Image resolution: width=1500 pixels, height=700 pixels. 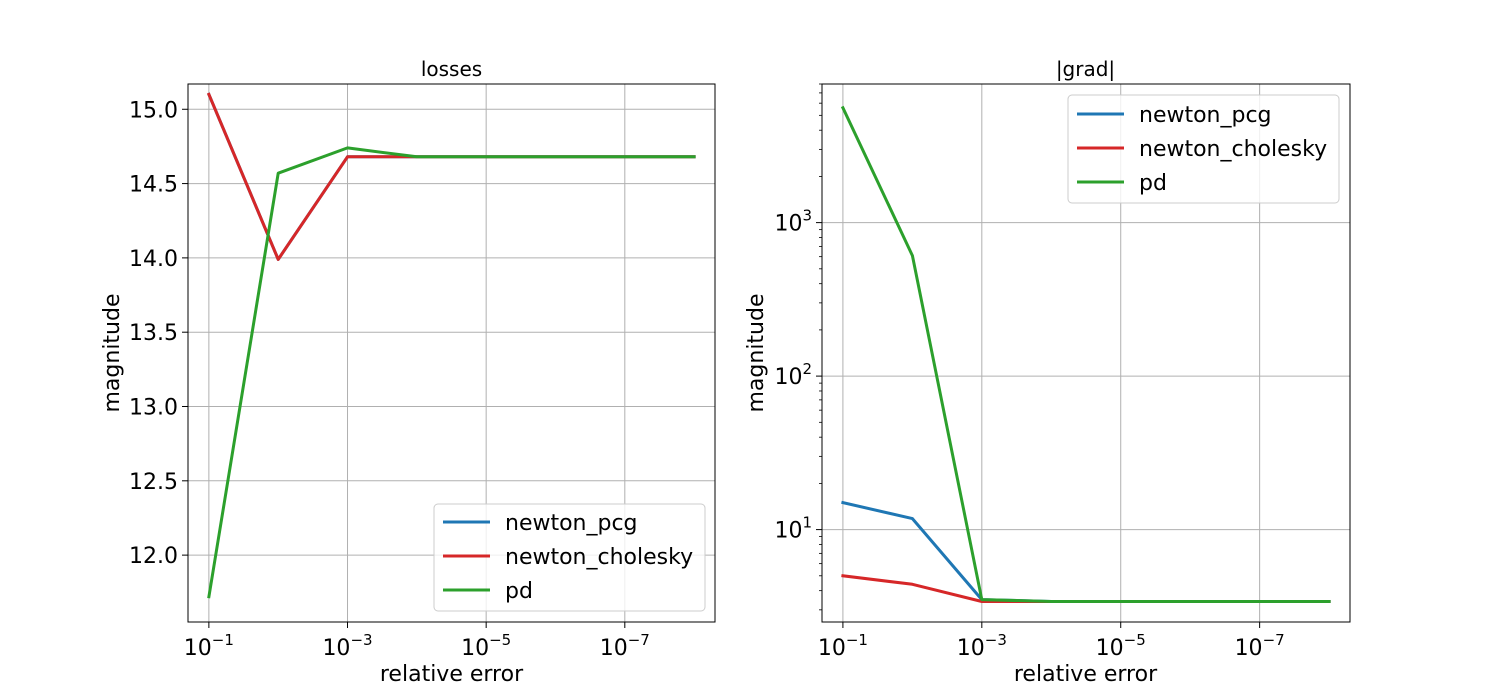 What do you see at coordinates (153, 556) in the screenshot?
I see `y-tick-label: 12.0` at bounding box center [153, 556].